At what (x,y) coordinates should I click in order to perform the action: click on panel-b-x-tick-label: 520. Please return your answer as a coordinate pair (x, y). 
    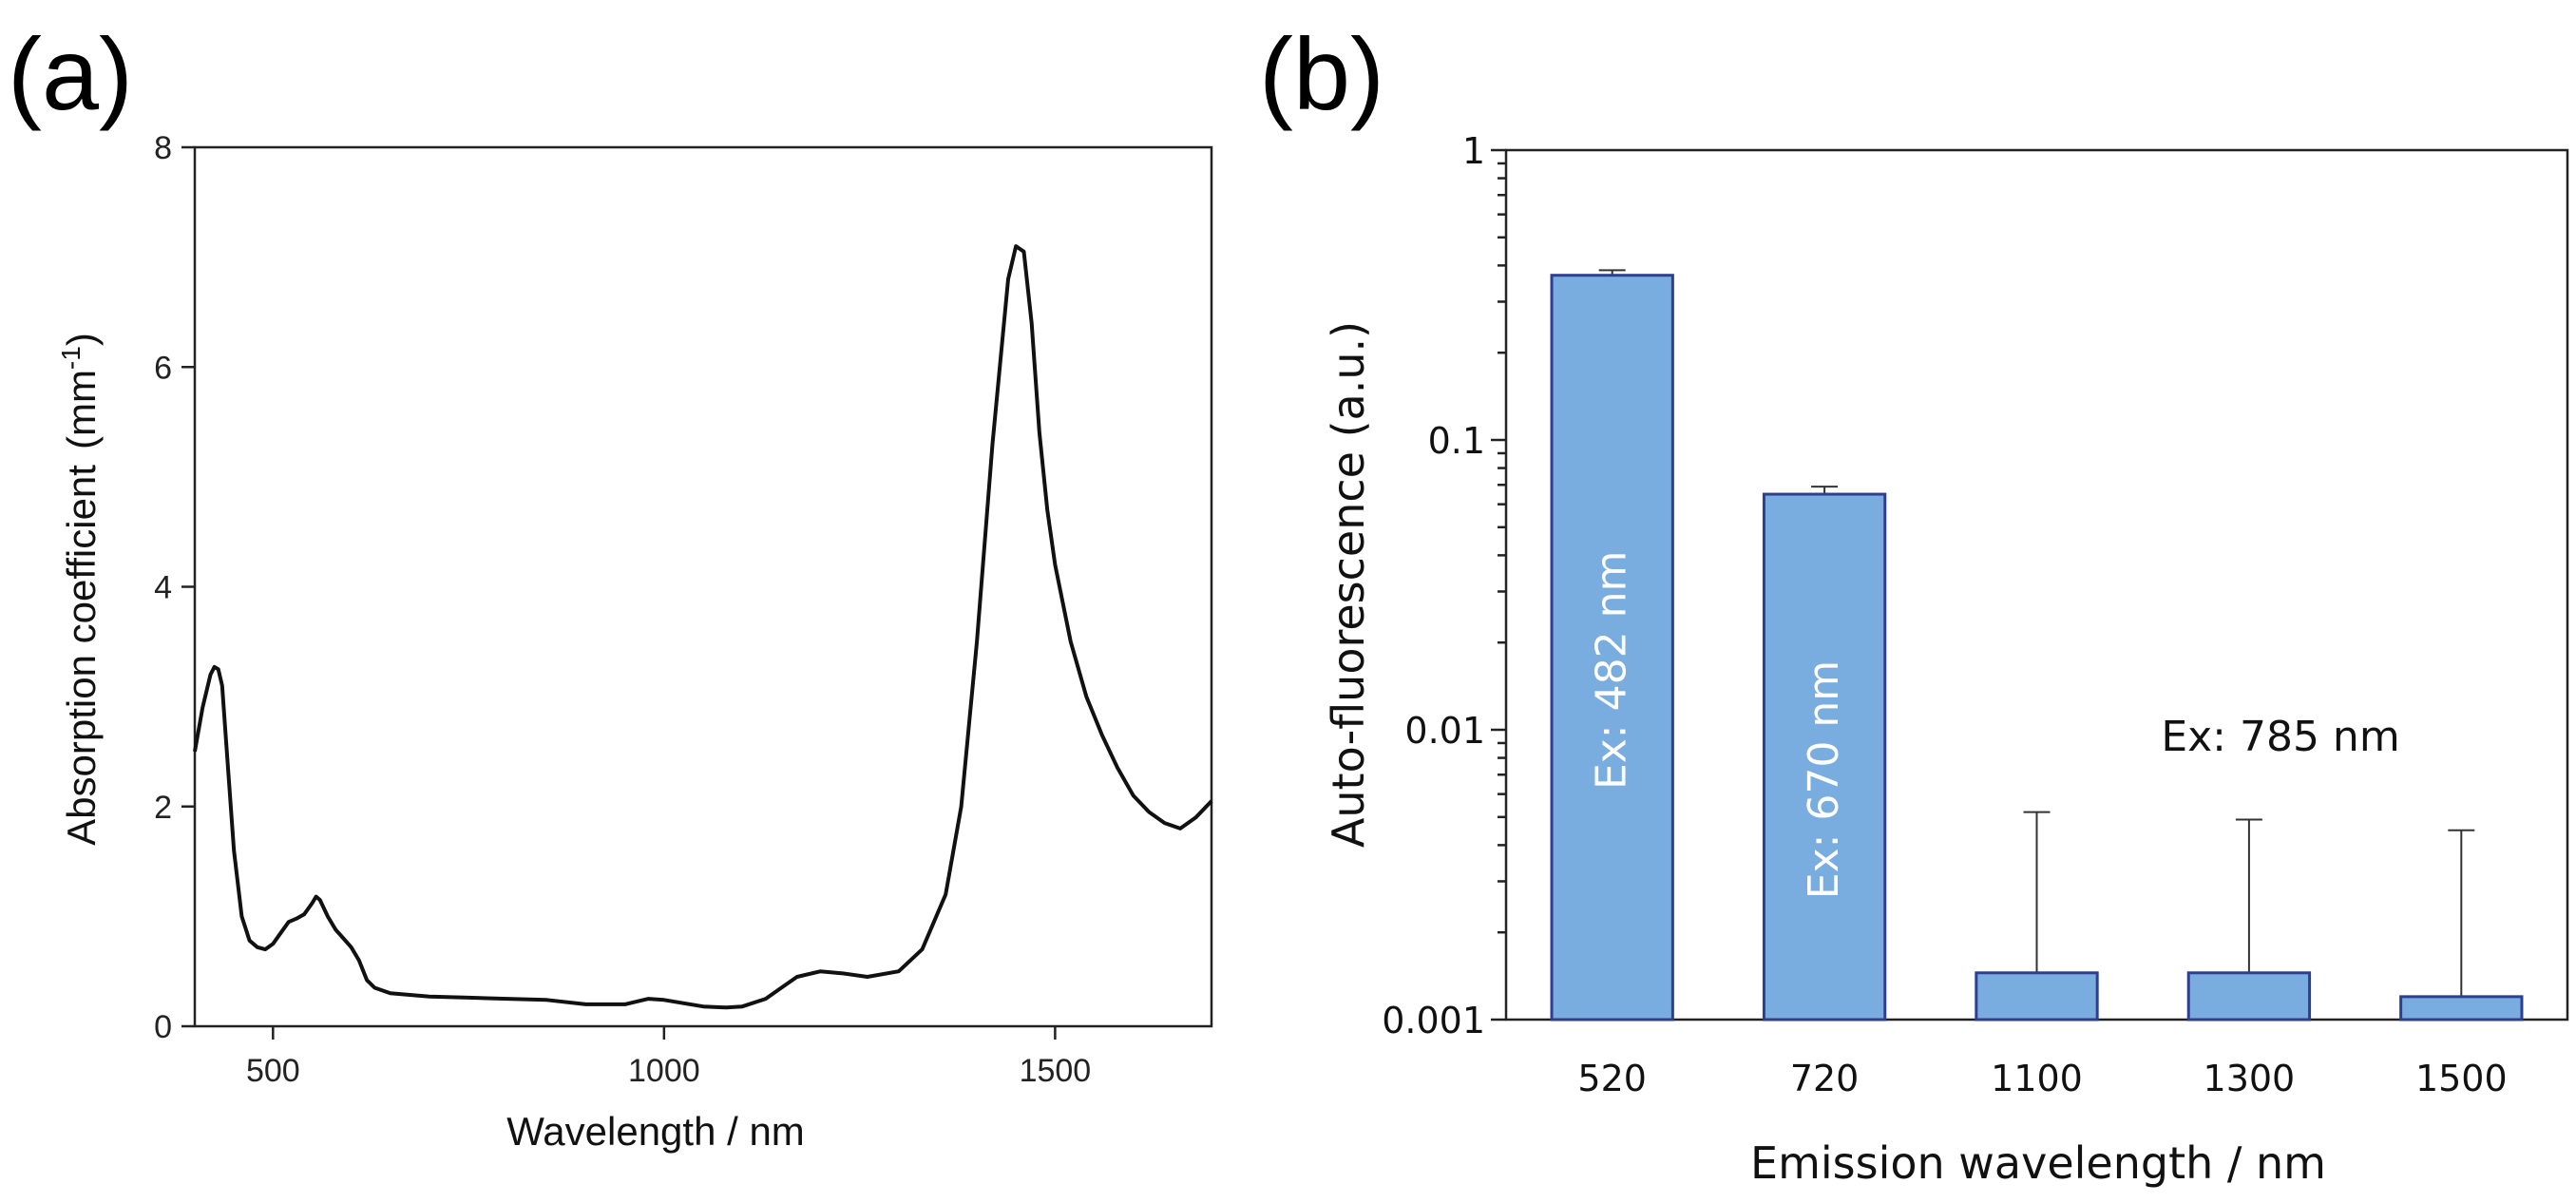
    Looking at the image, I should click on (1612, 1078).